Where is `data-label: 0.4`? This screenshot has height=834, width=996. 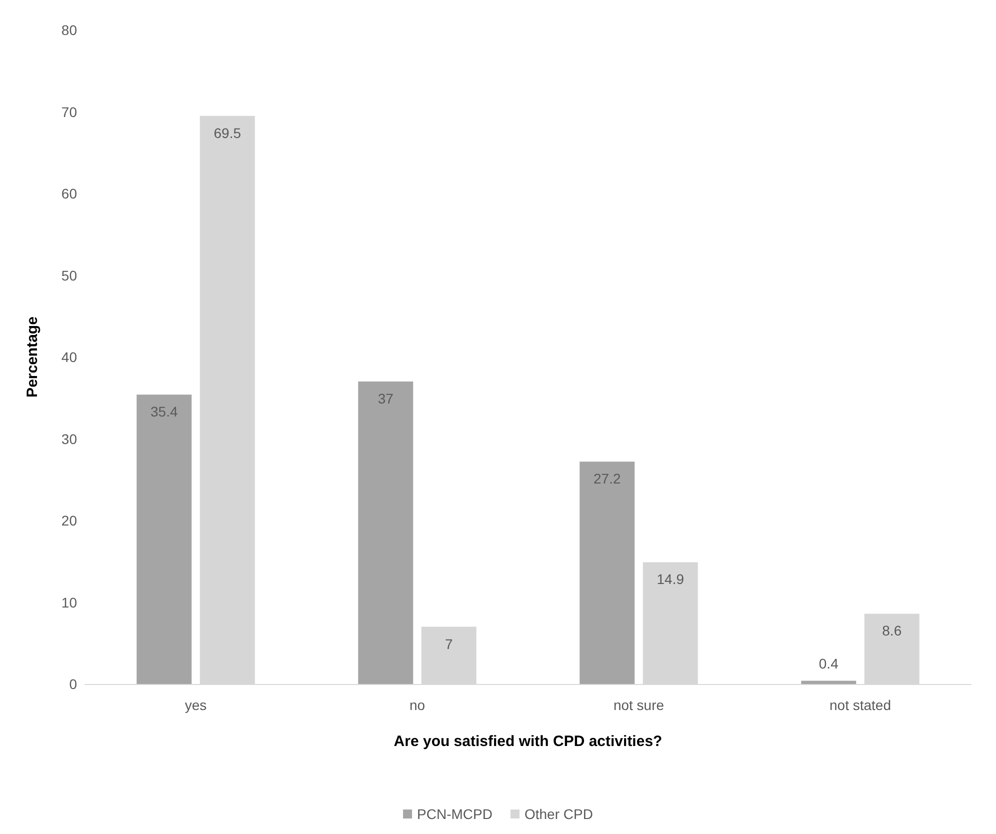 data-label: 0.4 is located at coordinates (828, 664).